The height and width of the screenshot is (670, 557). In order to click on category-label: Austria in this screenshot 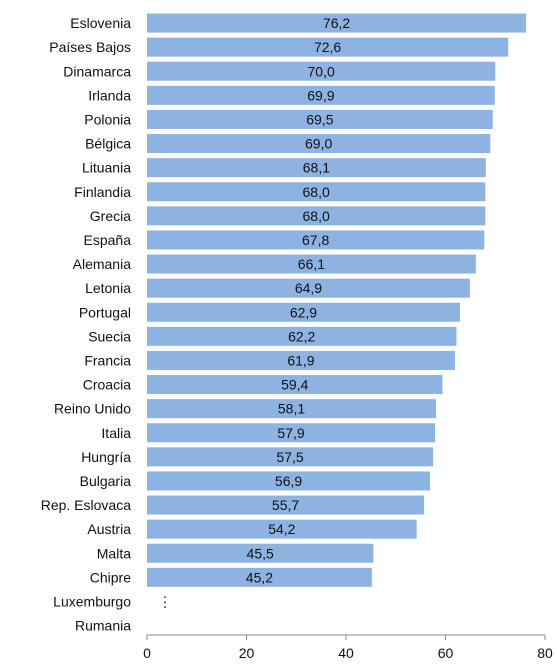, I will do `click(109, 529)`.